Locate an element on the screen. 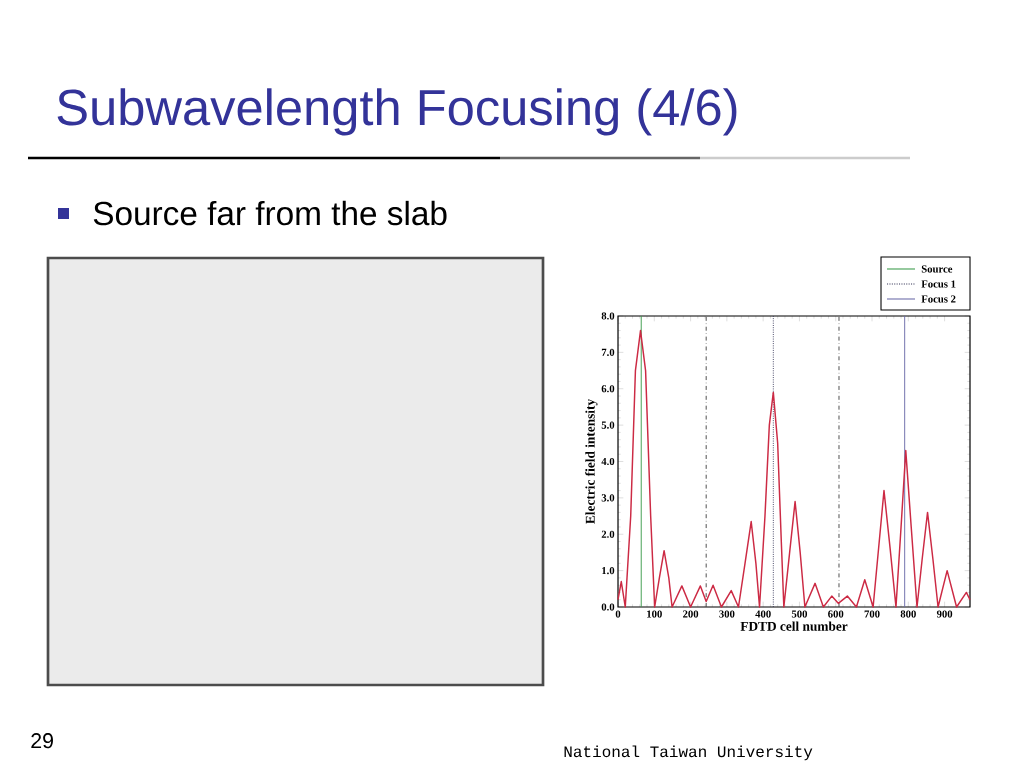 The width and height of the screenshot is (1024, 768). x-axis-title: FDTD cell number is located at coordinates (794, 626).